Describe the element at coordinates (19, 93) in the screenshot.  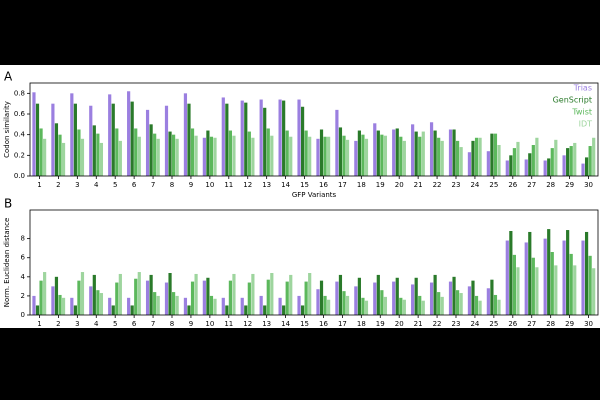
I see `y-tick-label: 0.8` at that location.